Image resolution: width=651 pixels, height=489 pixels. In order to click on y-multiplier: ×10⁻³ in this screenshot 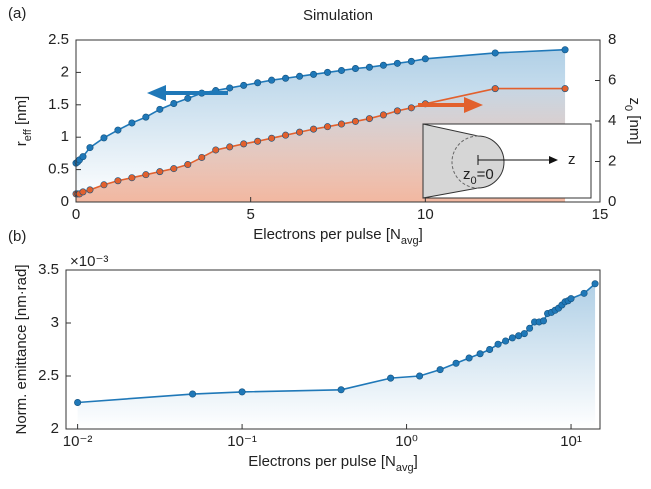, I will do `click(89, 261)`.